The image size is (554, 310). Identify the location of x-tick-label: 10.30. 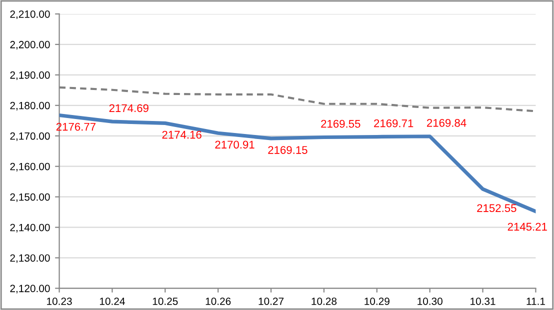
(430, 301).